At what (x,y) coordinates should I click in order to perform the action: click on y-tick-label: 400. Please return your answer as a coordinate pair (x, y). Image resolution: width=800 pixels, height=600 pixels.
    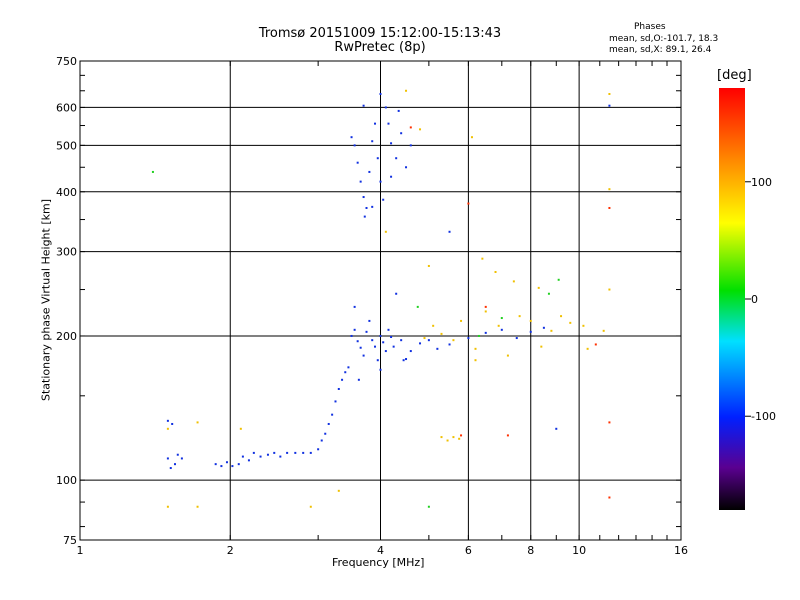
    Looking at the image, I should click on (66, 192).